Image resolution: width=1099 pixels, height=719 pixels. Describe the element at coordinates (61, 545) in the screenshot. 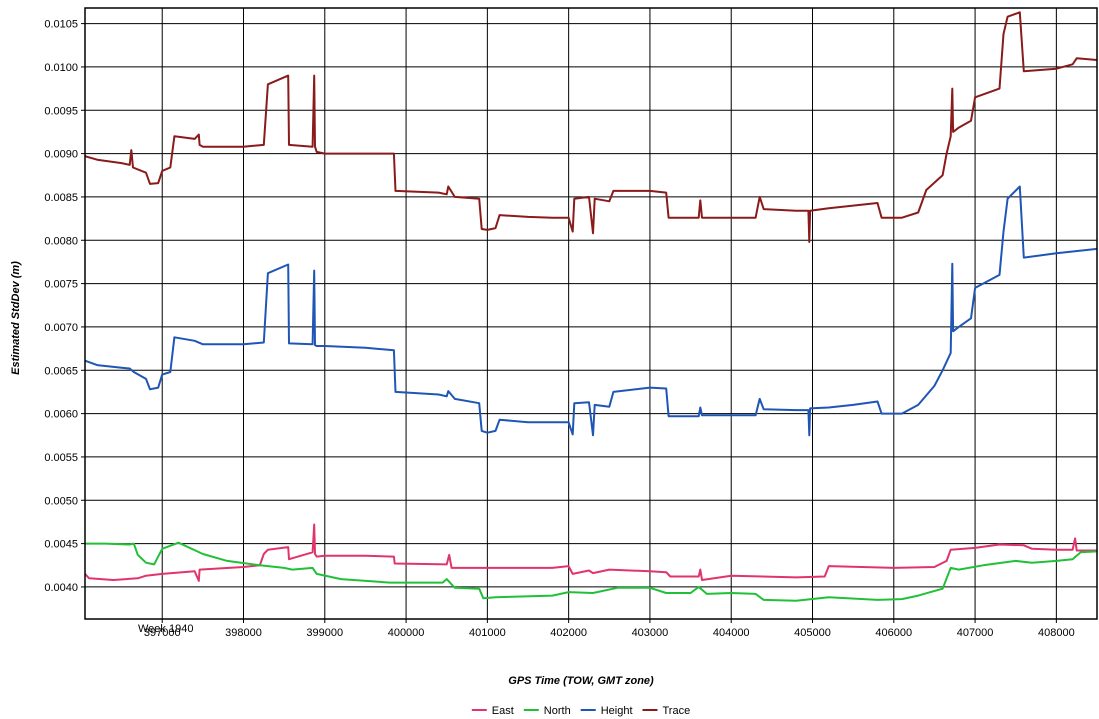

I see `y-tick-label: 0.0045` at that location.